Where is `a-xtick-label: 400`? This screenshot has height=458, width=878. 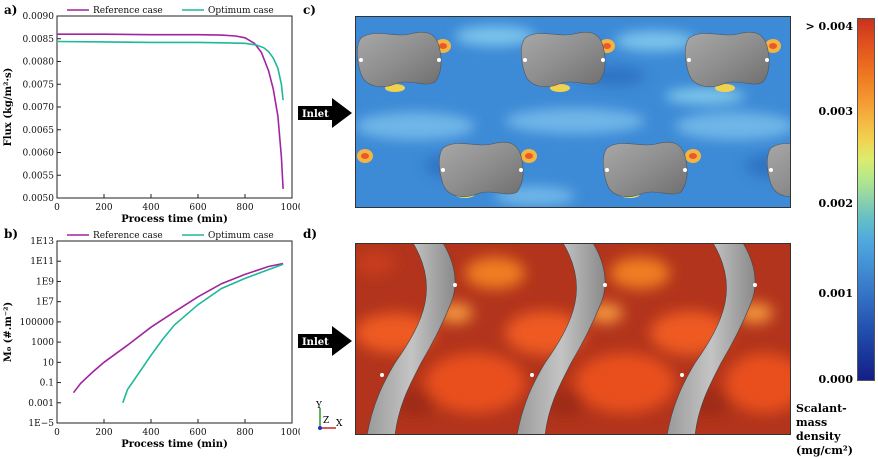 a-xtick-label: 400 is located at coordinates (150, 208).